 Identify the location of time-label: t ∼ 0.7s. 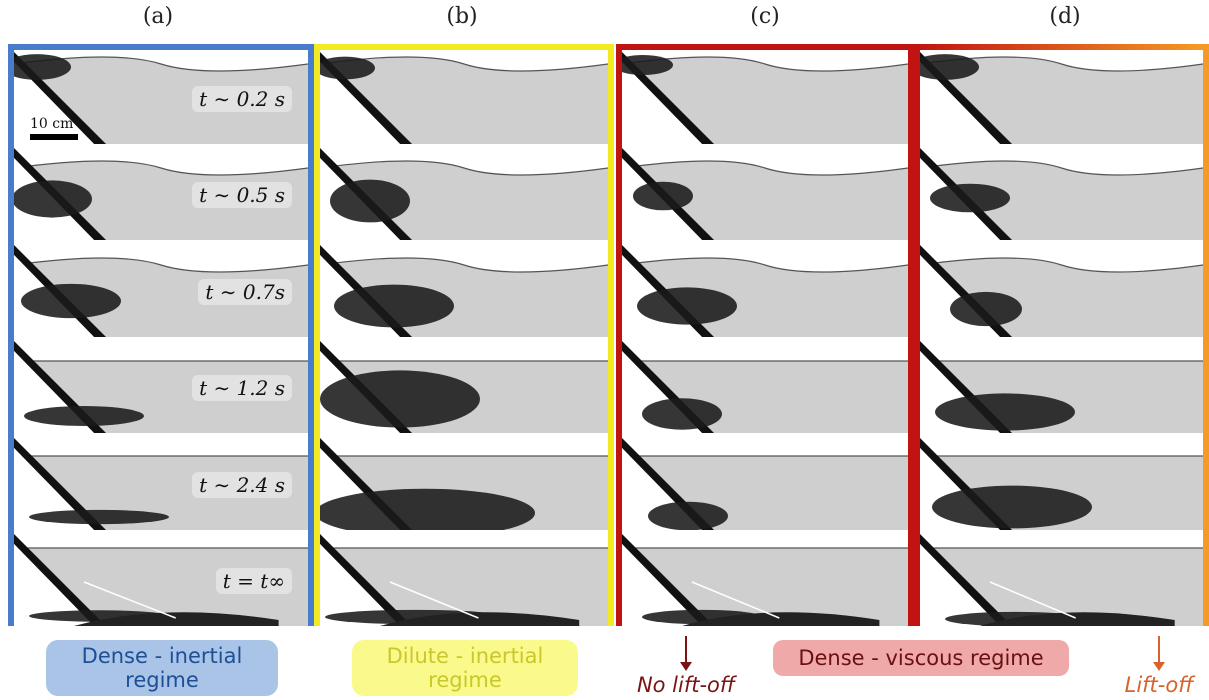
(245, 292).